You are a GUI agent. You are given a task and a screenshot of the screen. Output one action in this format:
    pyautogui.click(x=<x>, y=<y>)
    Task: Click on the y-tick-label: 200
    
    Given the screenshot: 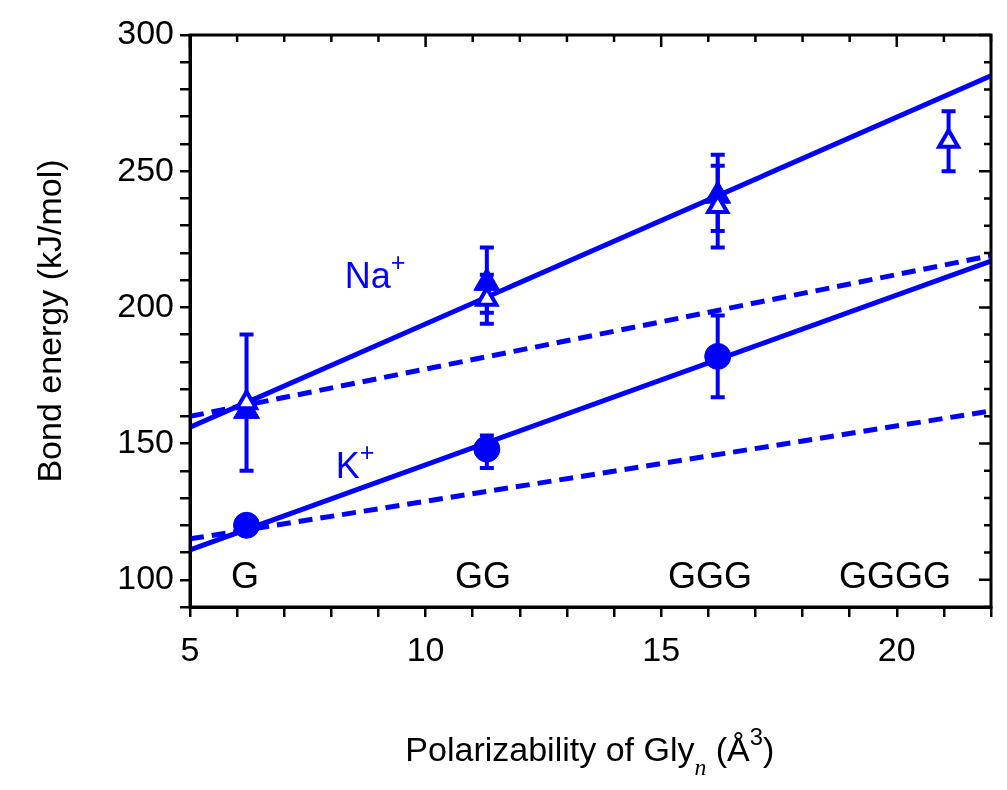 What is the action you would take?
    pyautogui.click(x=145, y=304)
    